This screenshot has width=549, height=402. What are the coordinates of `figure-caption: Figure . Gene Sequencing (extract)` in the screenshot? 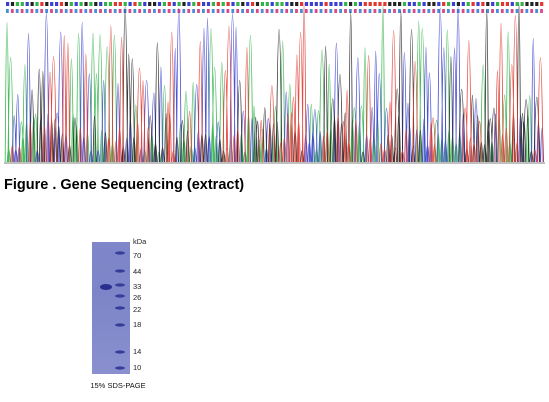 It's located at (124, 185).